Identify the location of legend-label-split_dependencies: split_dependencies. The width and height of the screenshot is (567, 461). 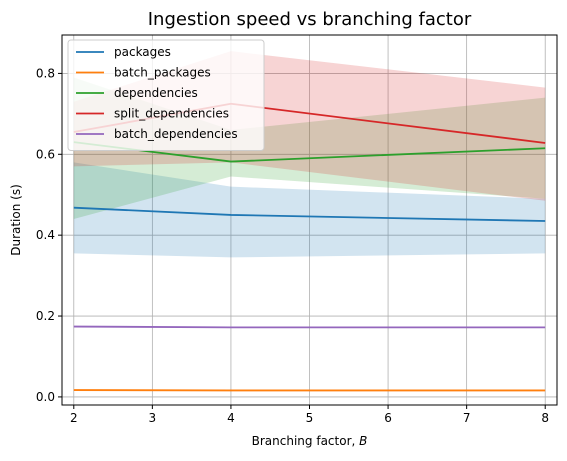
(171, 114).